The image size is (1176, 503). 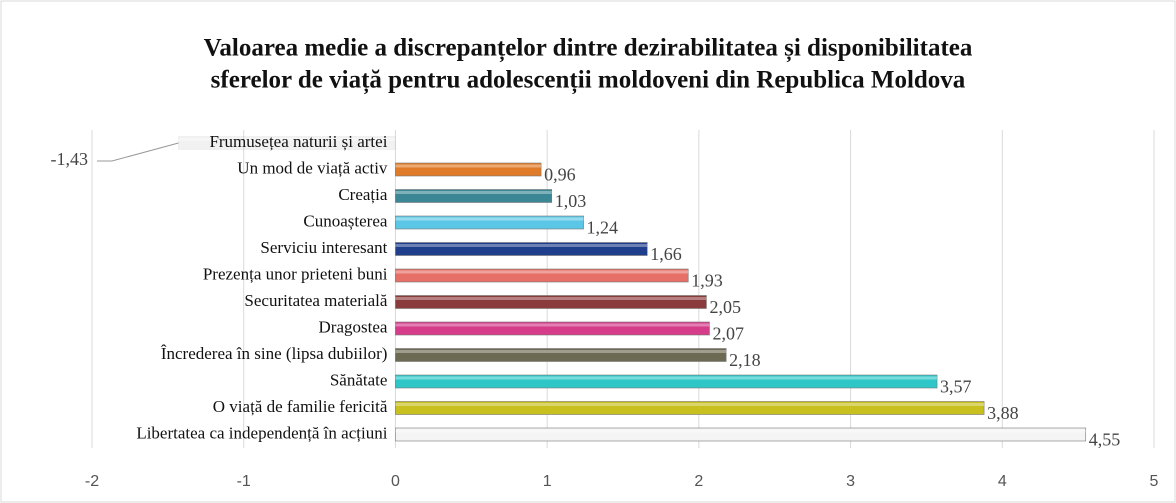 I want to click on x-tick-label: 5, so click(x=1154, y=481).